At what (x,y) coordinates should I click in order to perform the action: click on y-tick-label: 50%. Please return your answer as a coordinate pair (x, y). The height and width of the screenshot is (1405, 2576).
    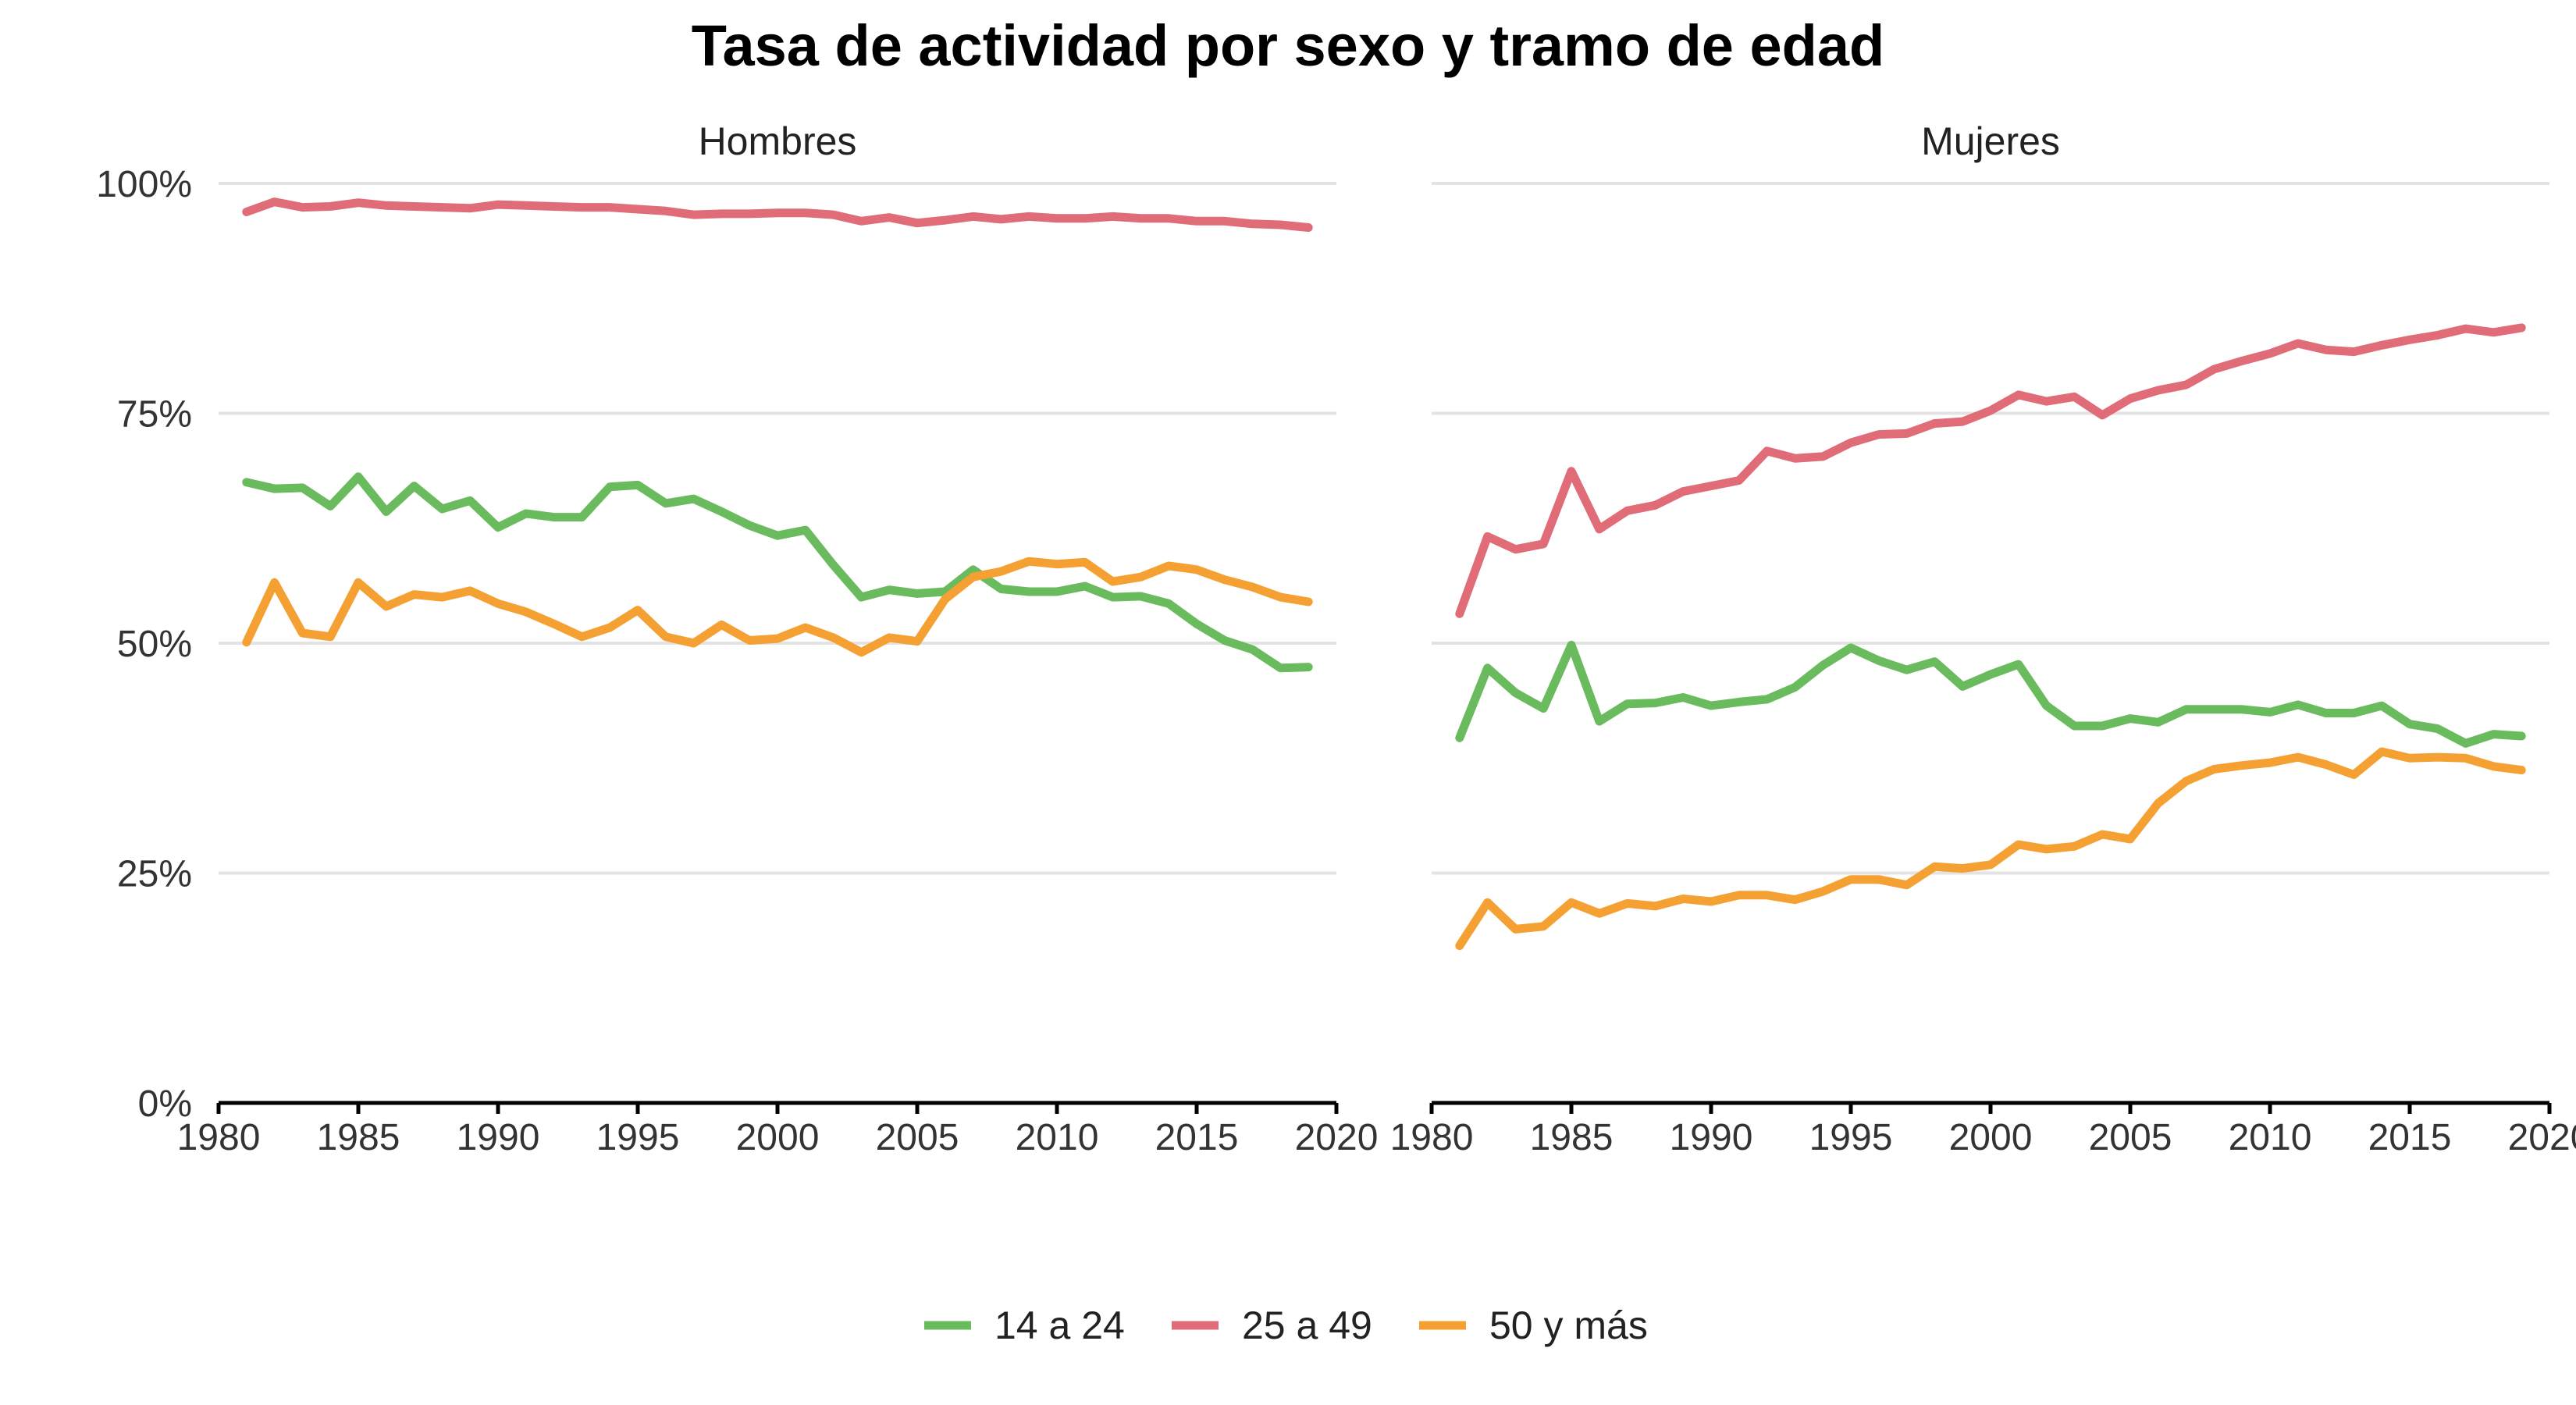
    Looking at the image, I should click on (154, 645).